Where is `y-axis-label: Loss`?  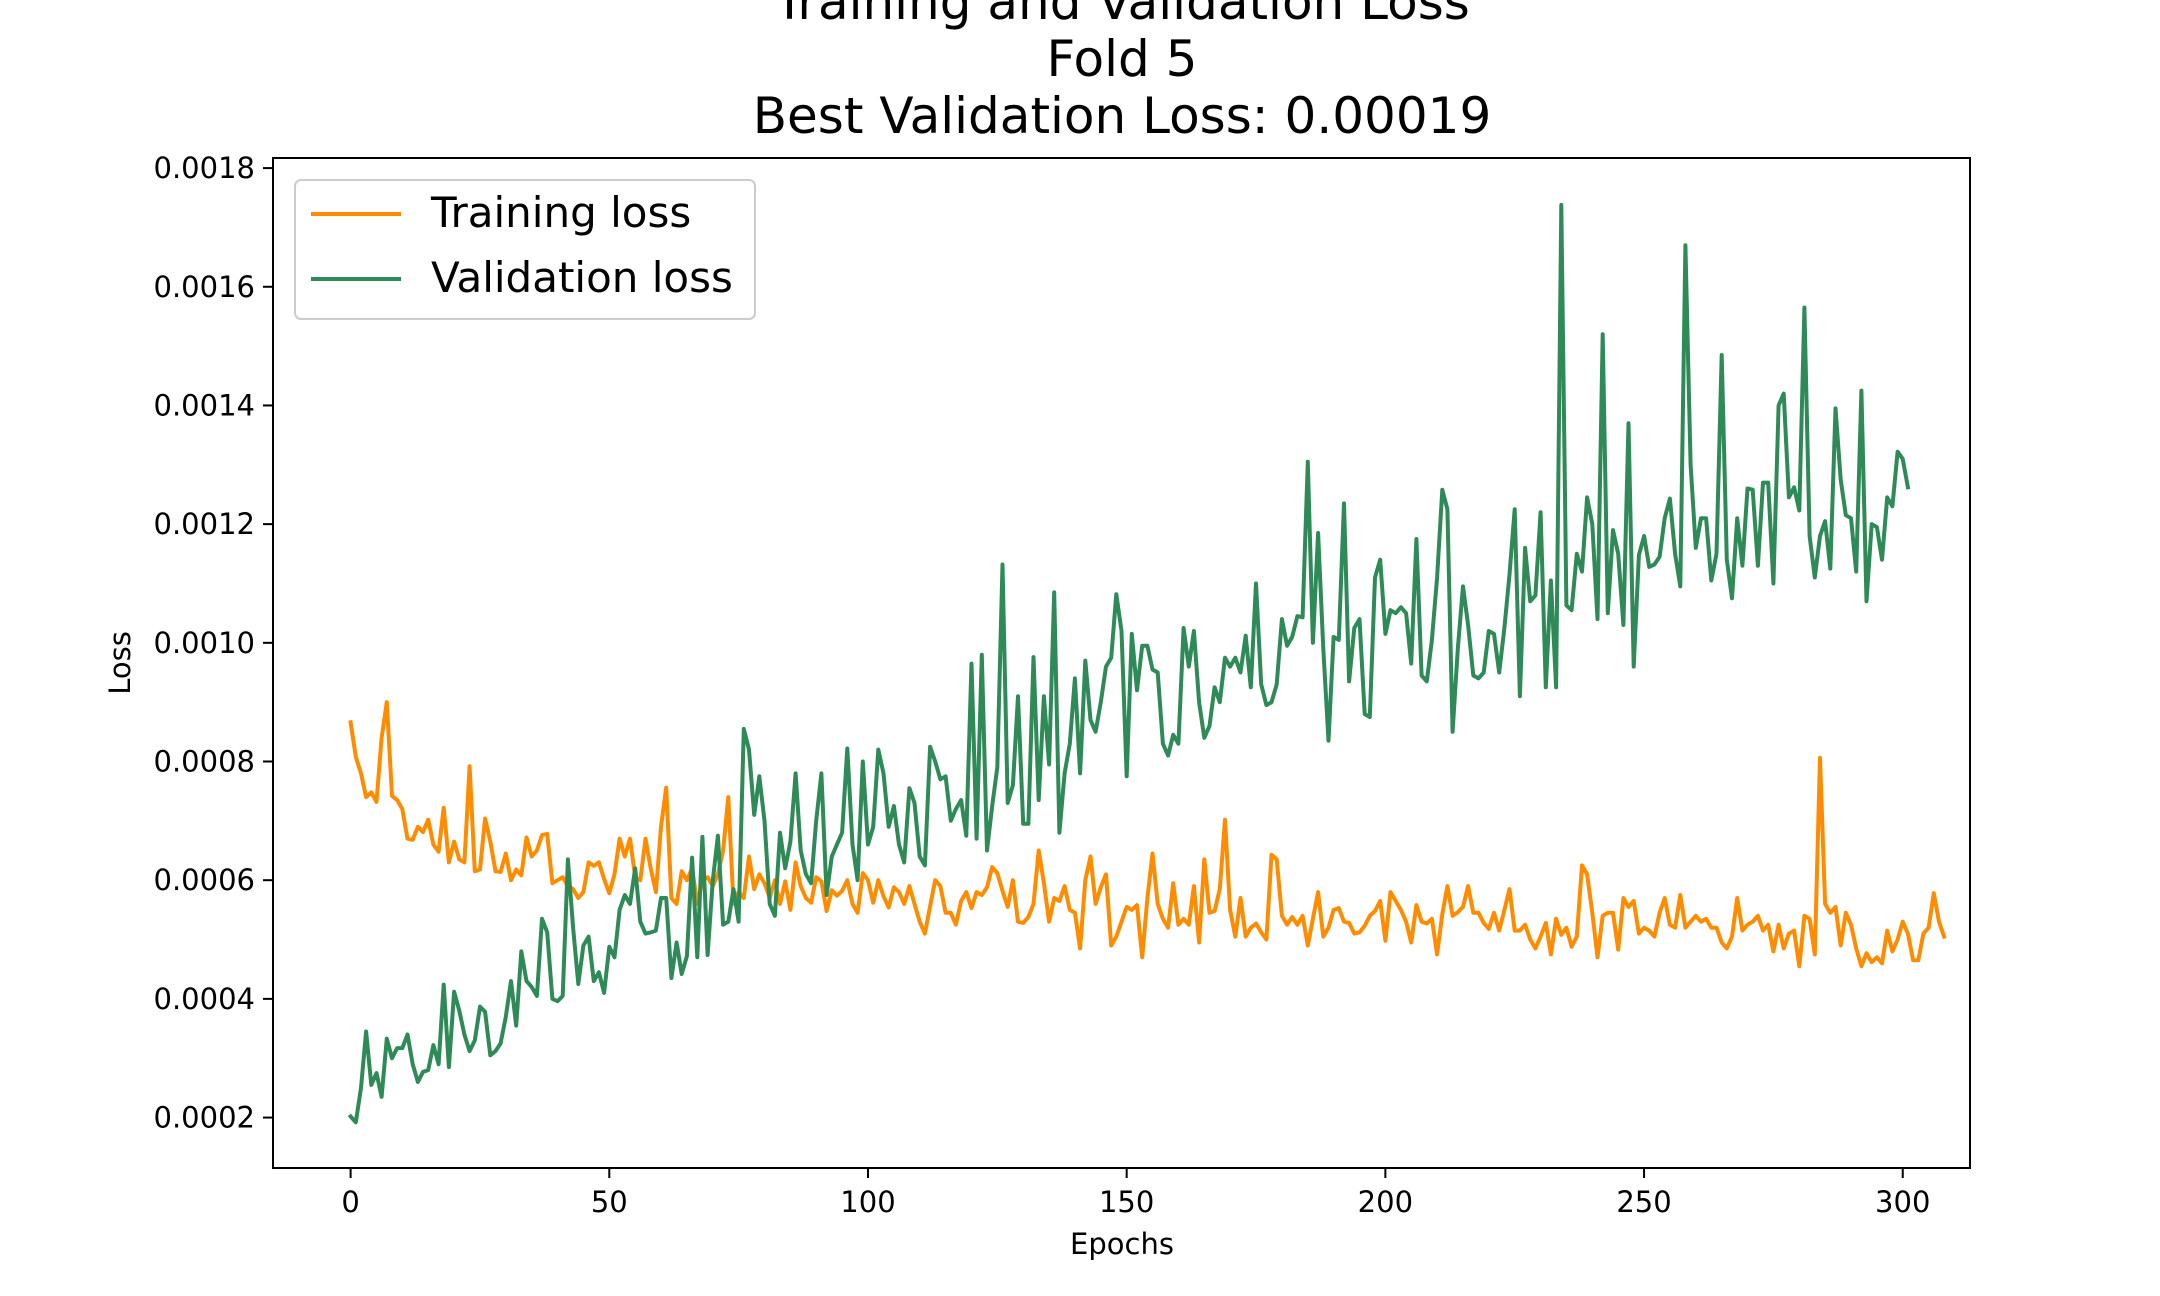
y-axis-label: Loss is located at coordinates (120, 663).